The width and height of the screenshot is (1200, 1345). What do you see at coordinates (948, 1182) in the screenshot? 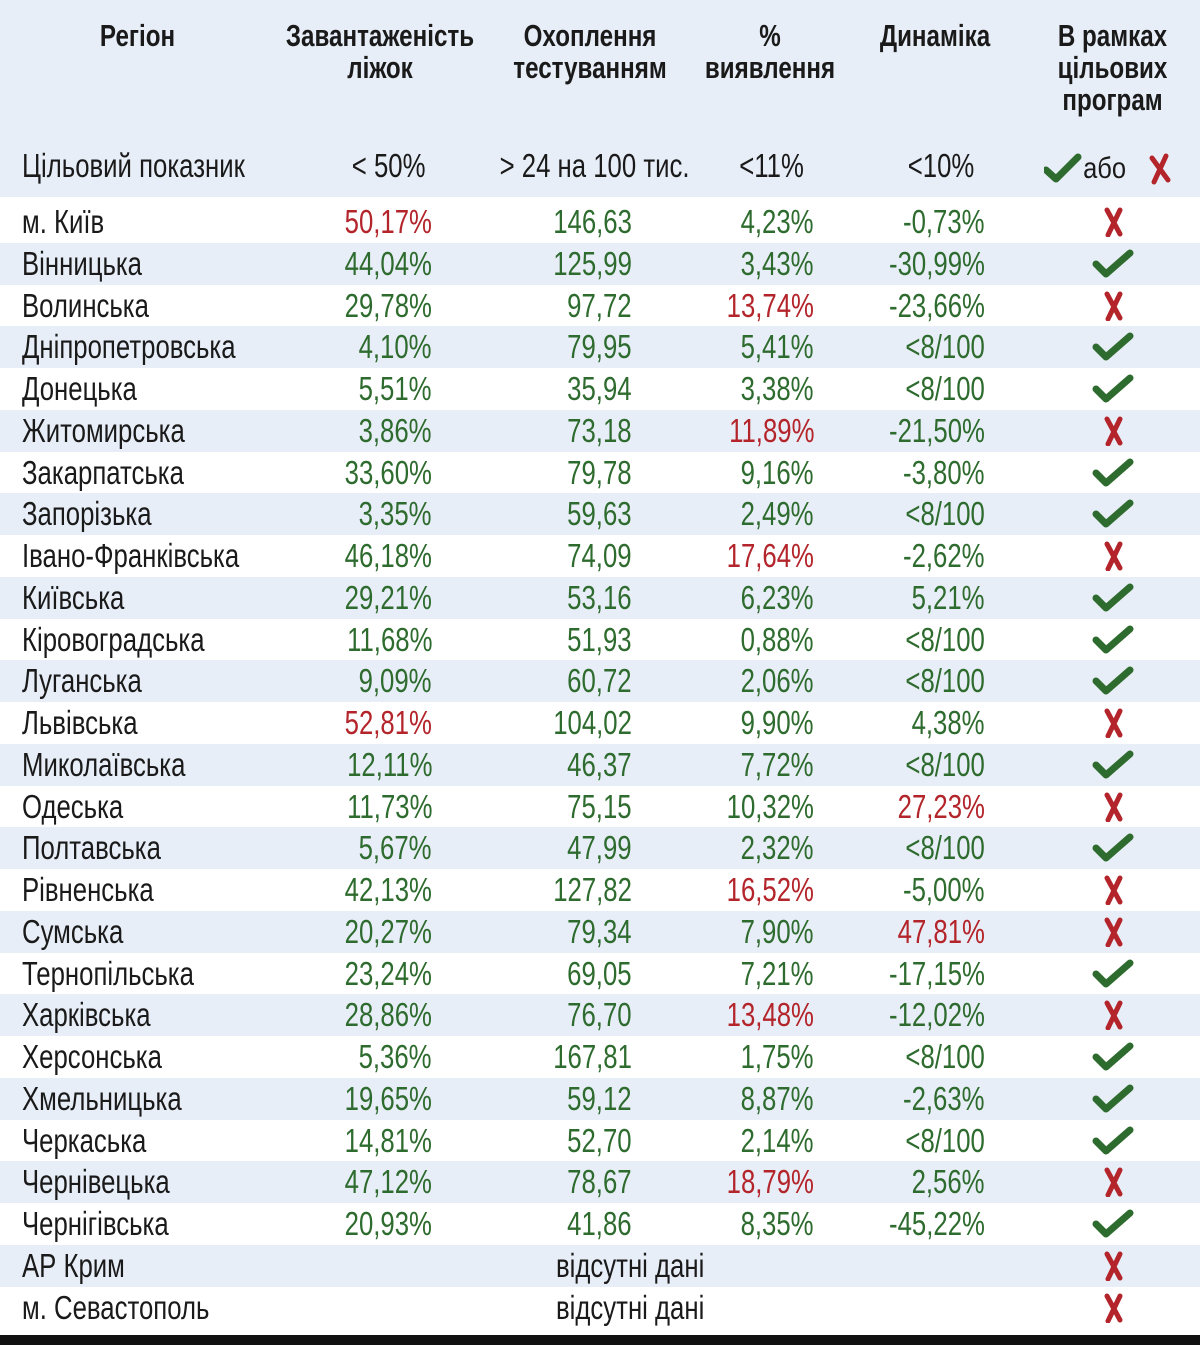
I see `dynamics-value: 2,56%` at bounding box center [948, 1182].